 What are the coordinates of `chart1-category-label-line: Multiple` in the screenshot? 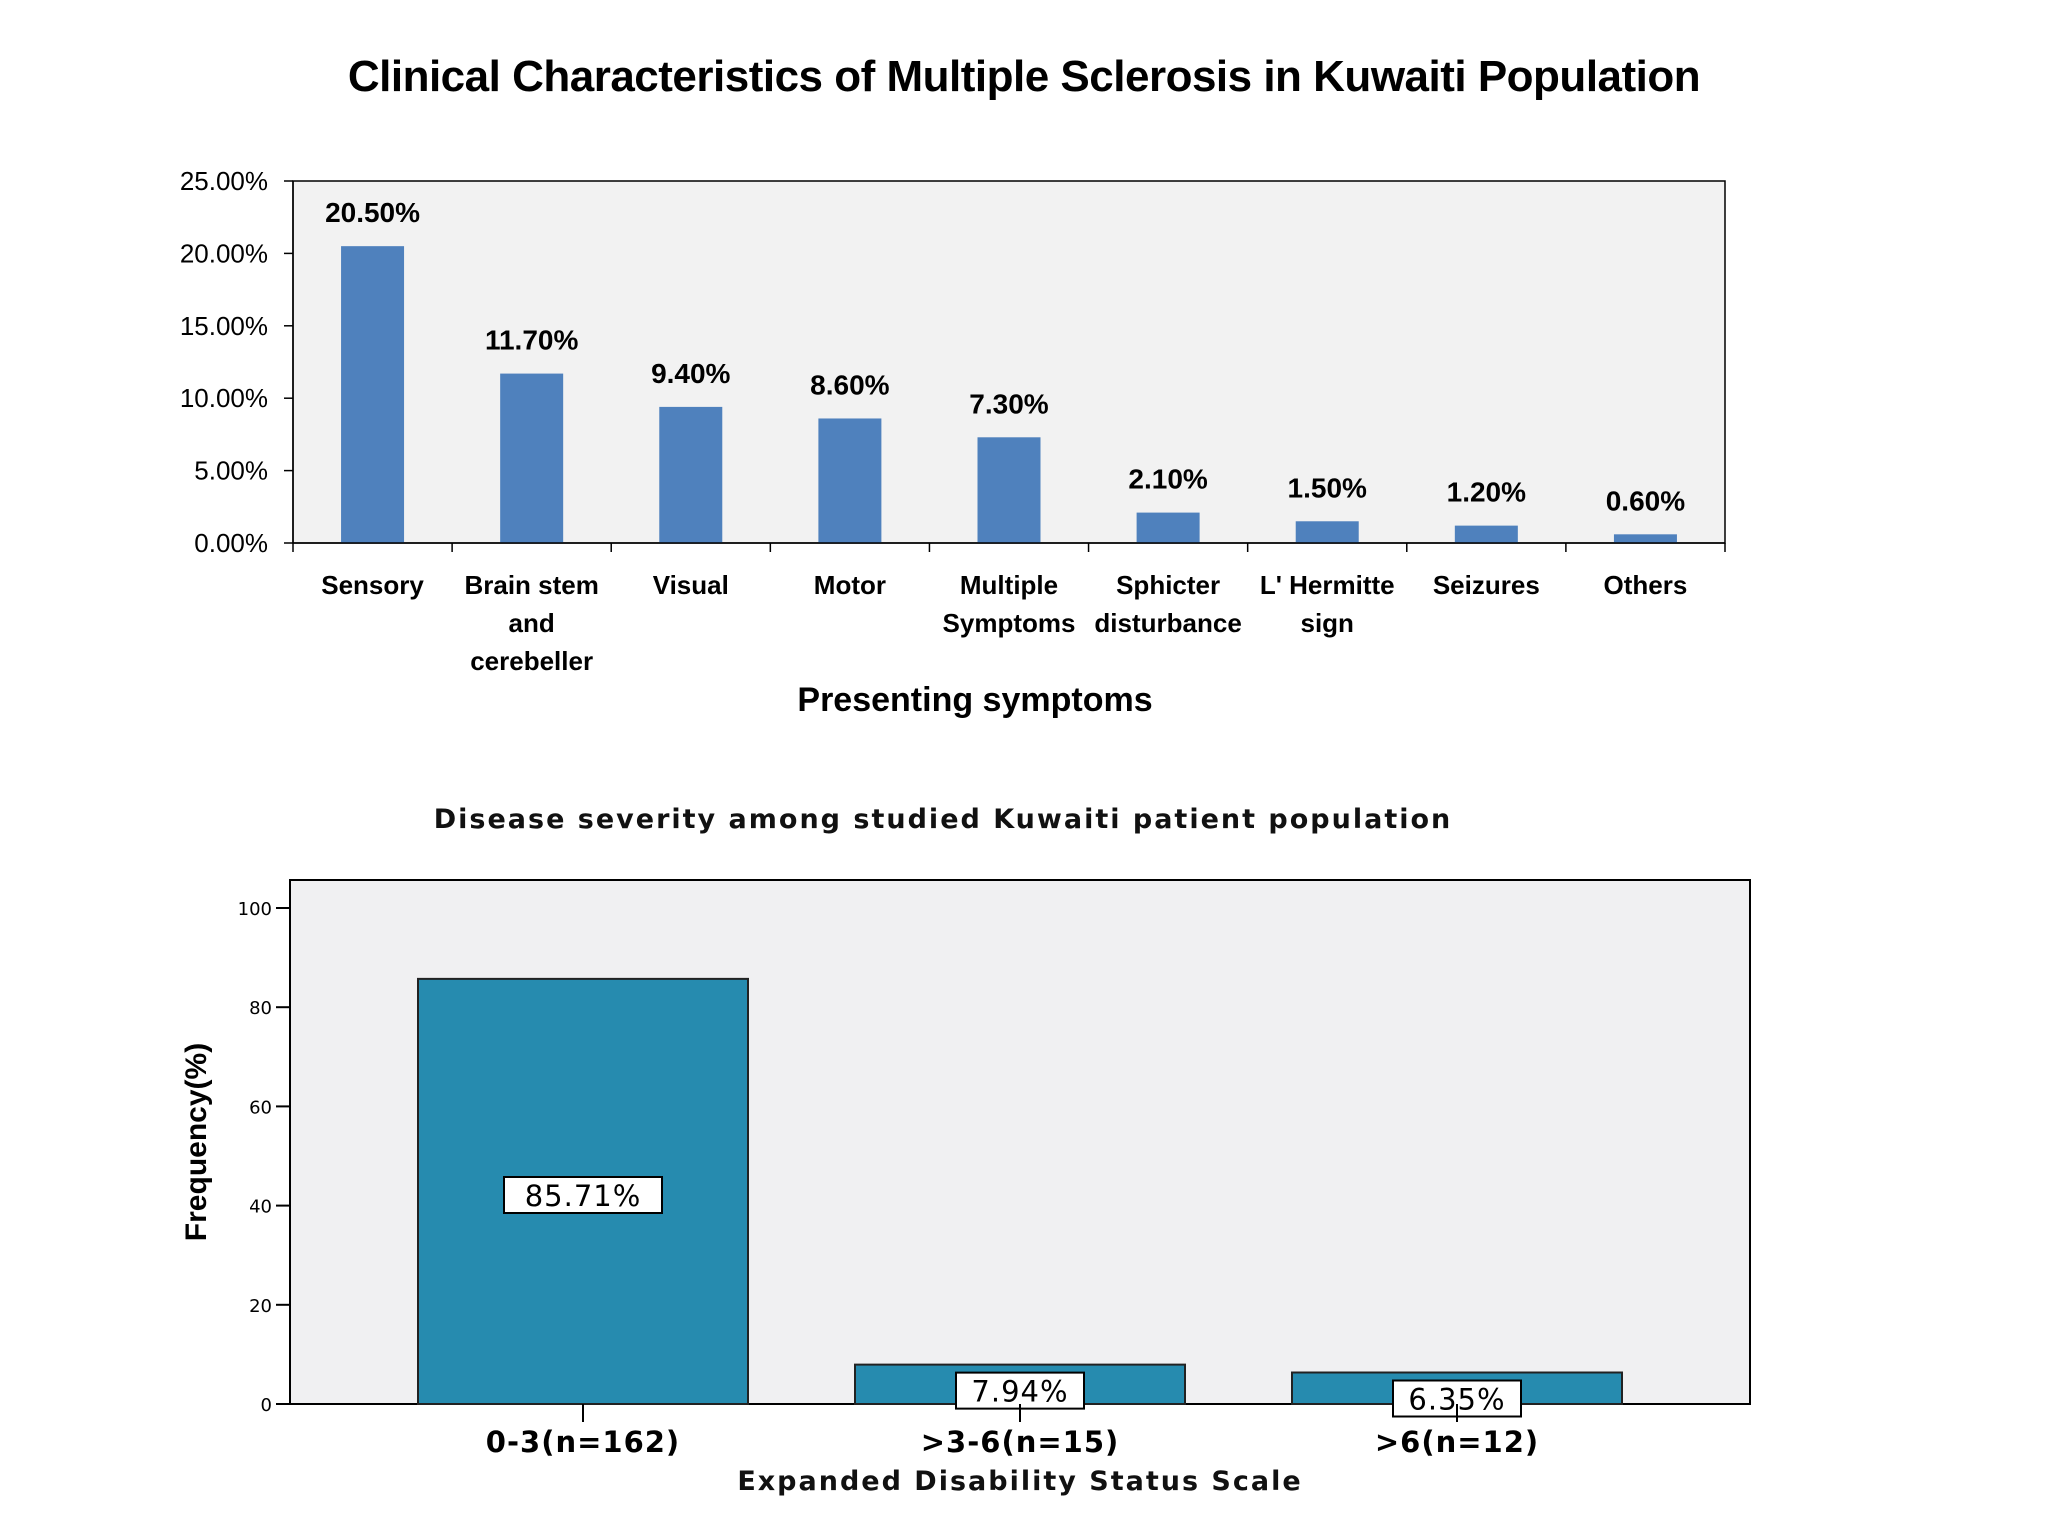 It's located at (1009, 585).